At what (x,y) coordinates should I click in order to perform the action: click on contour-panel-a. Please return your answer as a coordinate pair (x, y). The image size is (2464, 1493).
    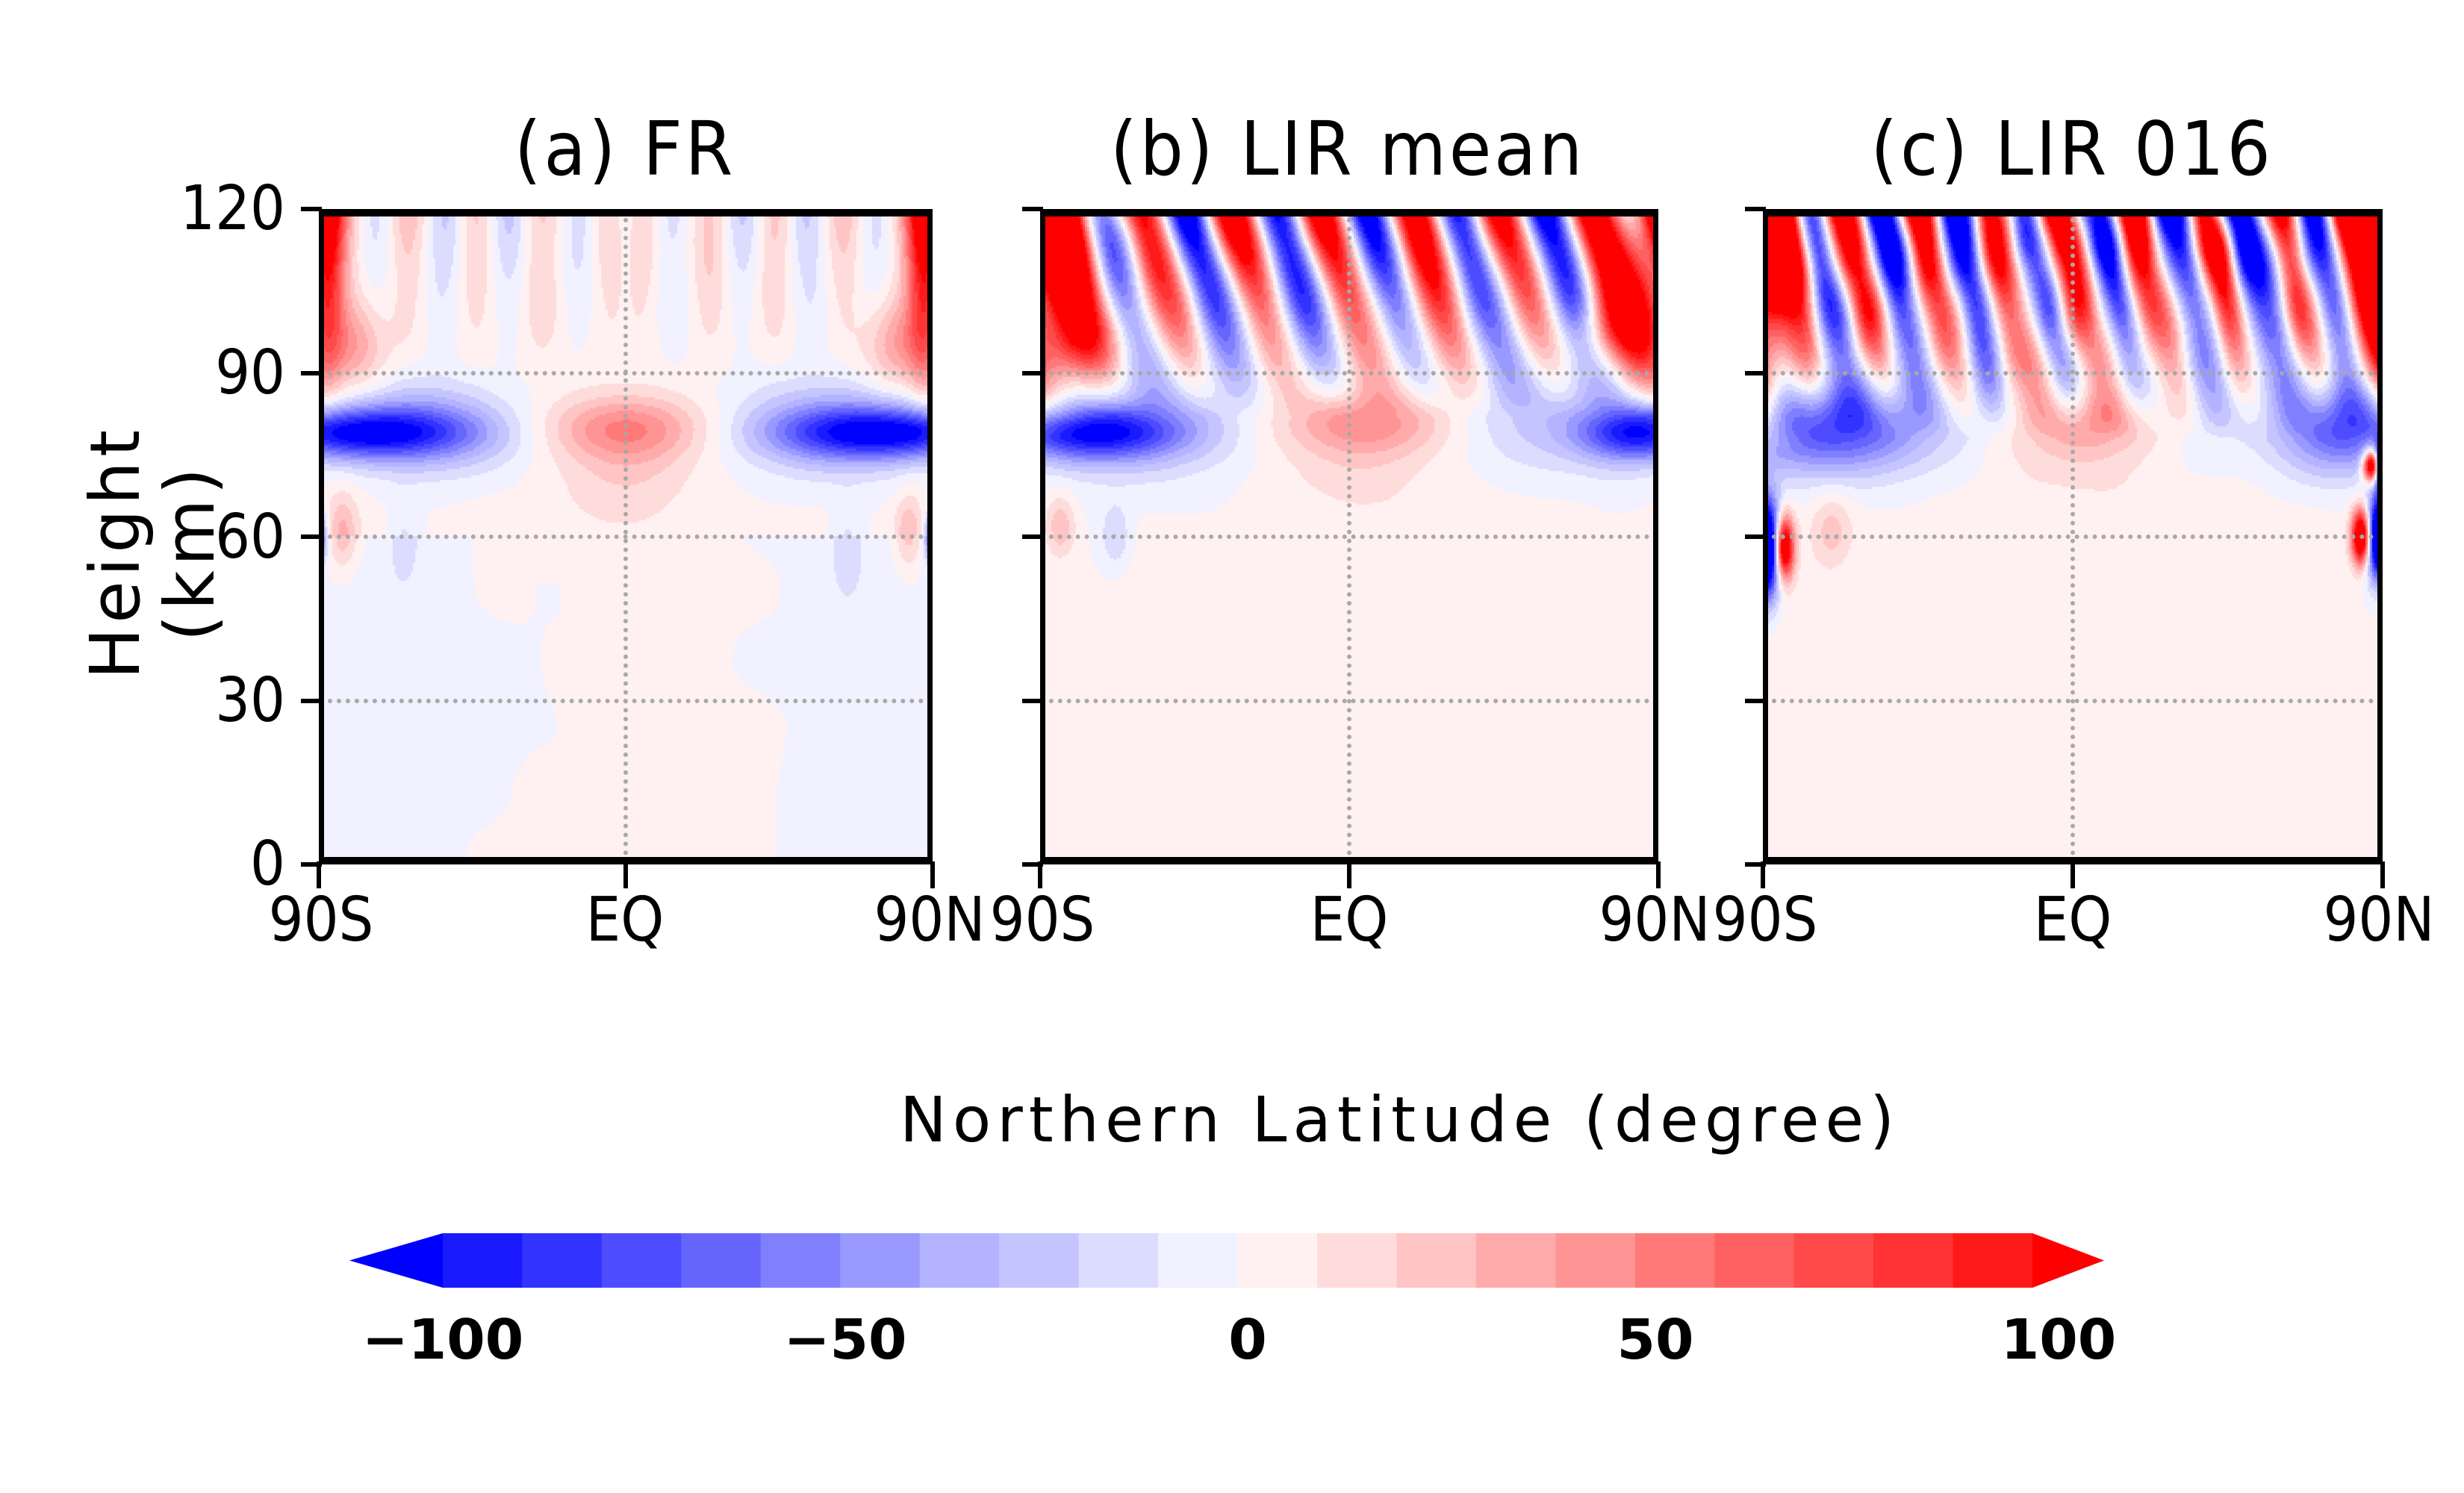
    Looking at the image, I should click on (626, 537).